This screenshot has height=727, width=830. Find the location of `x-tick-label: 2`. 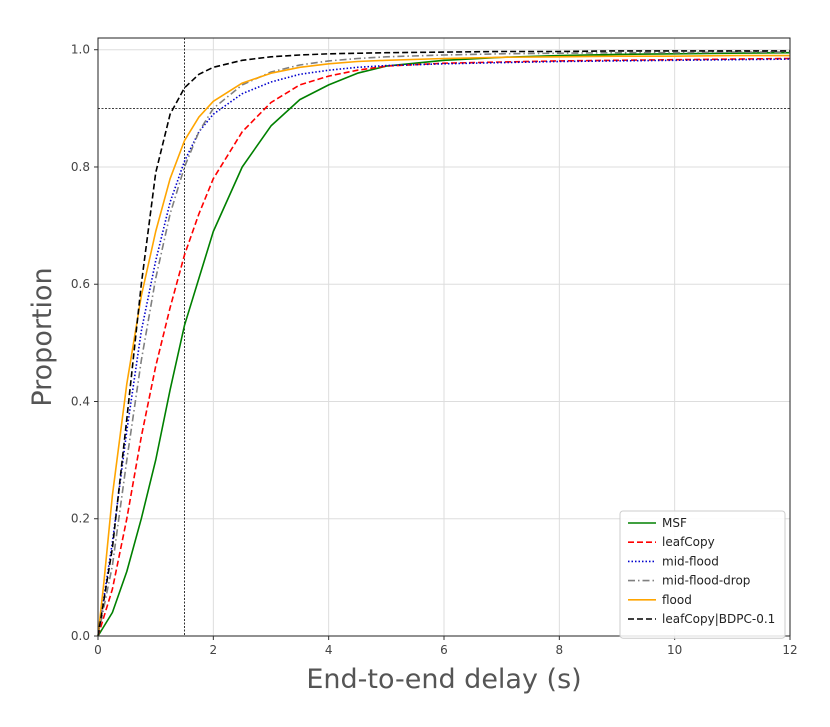

x-tick-label: 2 is located at coordinates (214, 650).